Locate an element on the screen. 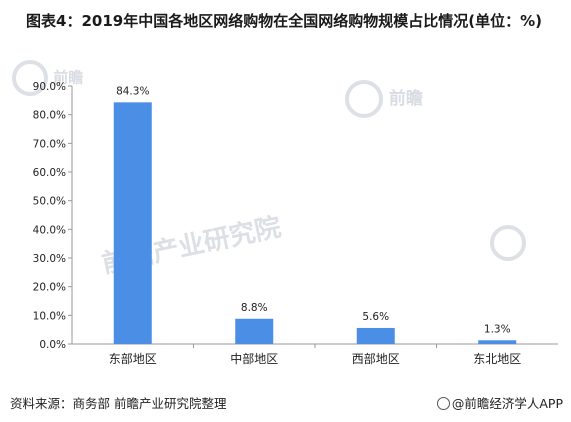  brand-credit: @前瞻经济学人APP is located at coordinates (499, 402).